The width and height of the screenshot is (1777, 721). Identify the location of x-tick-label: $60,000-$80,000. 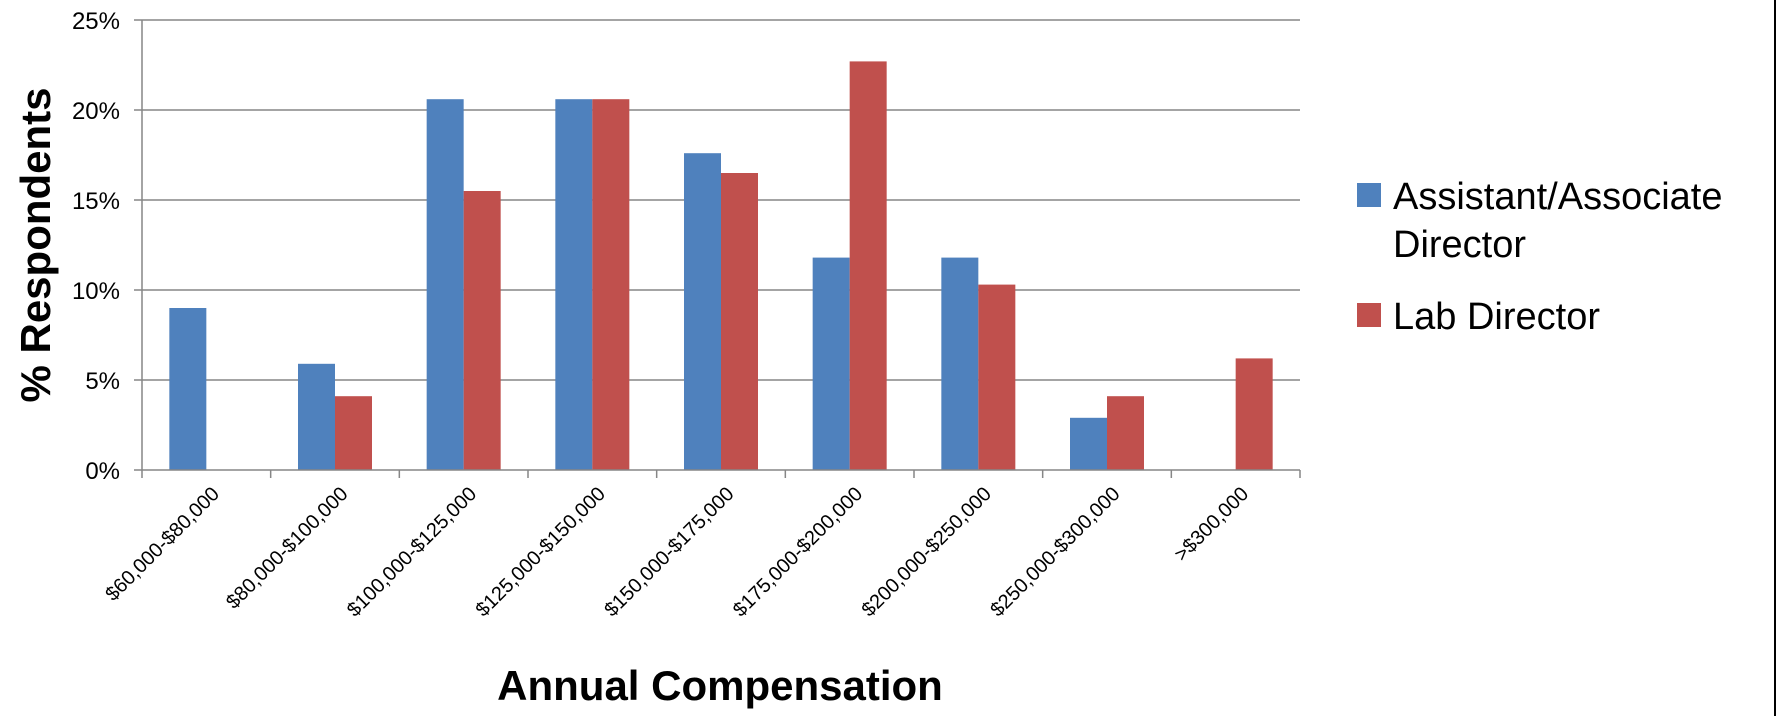
(162, 544).